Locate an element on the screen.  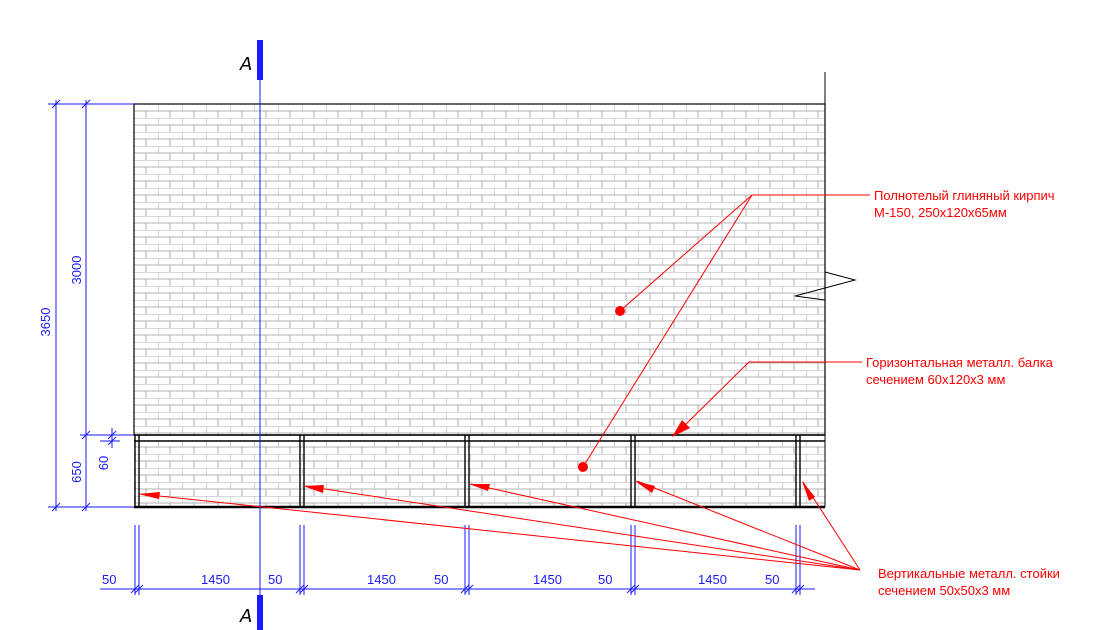
beam-note-line2: сечением 60х120х3 мм is located at coordinates (935, 379).